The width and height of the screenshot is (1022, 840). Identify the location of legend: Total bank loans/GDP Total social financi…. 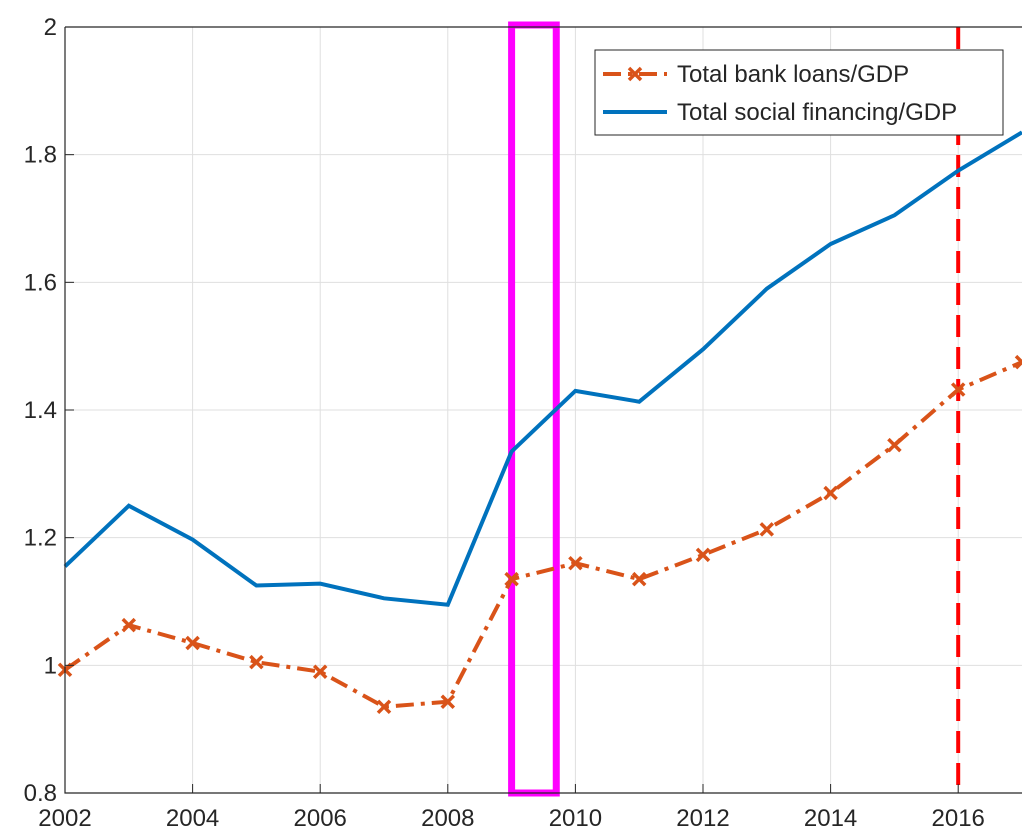
(799, 92).